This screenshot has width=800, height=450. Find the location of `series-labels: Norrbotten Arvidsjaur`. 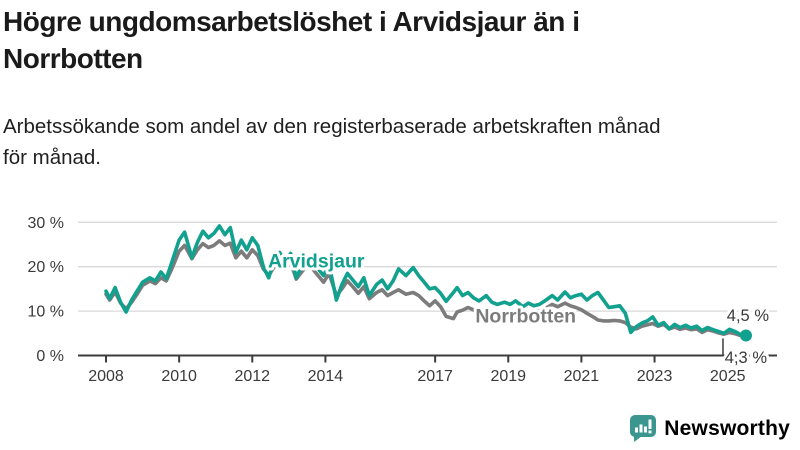

series-labels: Norrbotten Arvidsjaur is located at coordinates (422, 289).